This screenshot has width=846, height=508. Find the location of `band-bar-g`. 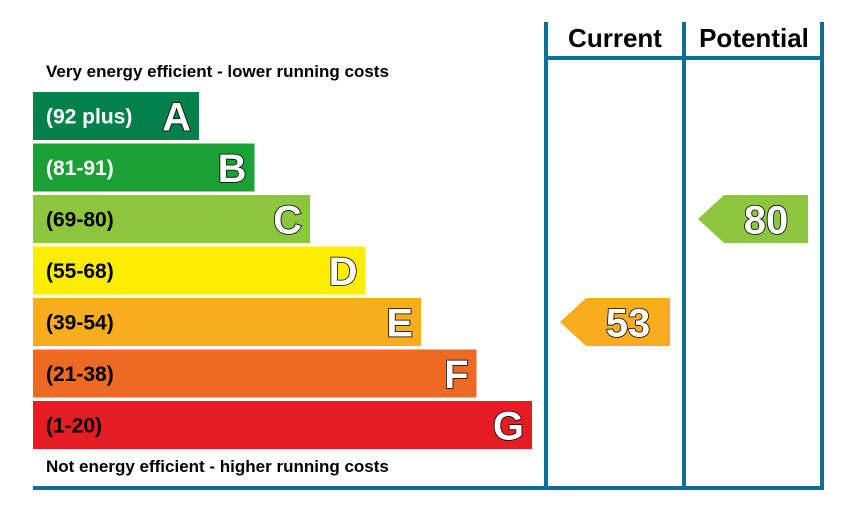

band-bar-g is located at coordinates (282, 425).